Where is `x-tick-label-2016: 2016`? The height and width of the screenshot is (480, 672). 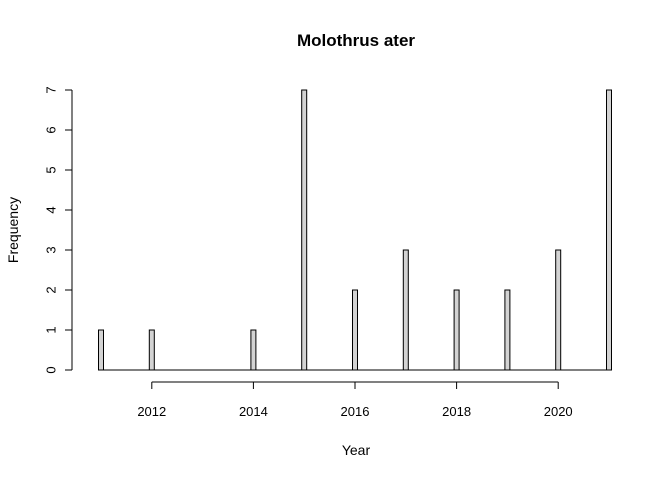
x-tick-label-2016: 2016 is located at coordinates (355, 411).